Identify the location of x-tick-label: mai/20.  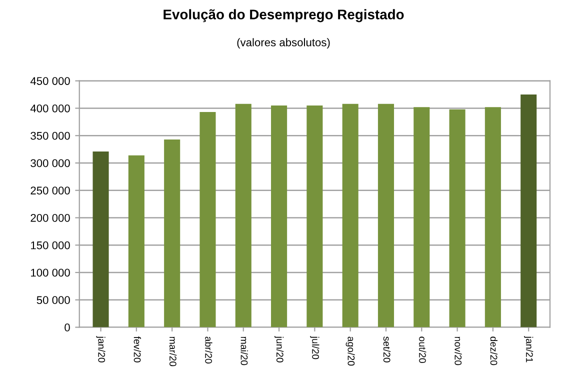
(244, 351).